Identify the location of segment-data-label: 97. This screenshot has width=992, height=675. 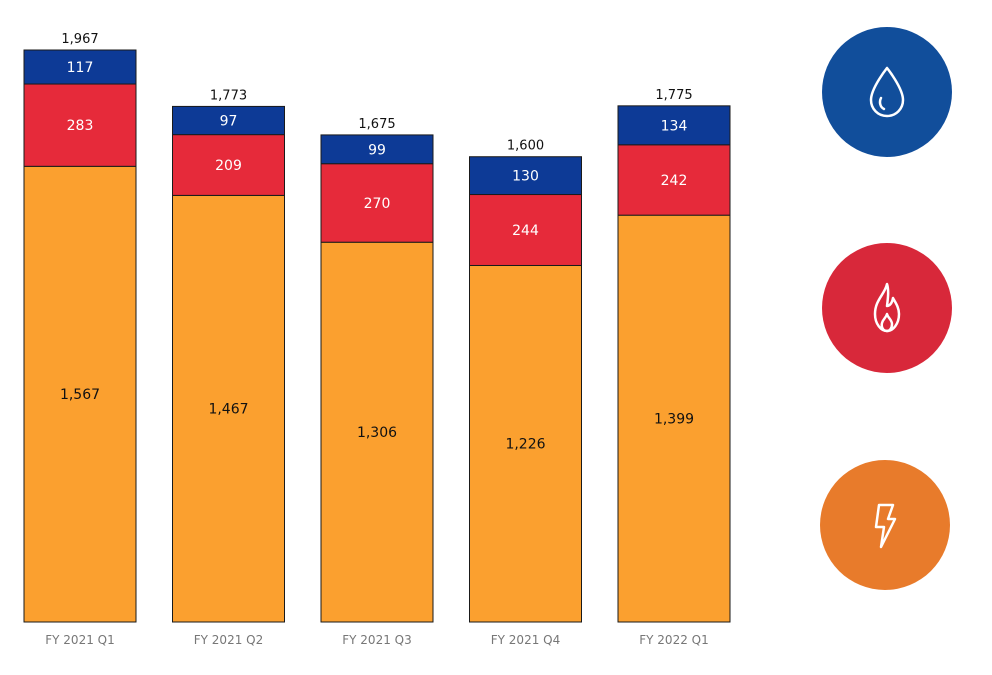
(229, 122).